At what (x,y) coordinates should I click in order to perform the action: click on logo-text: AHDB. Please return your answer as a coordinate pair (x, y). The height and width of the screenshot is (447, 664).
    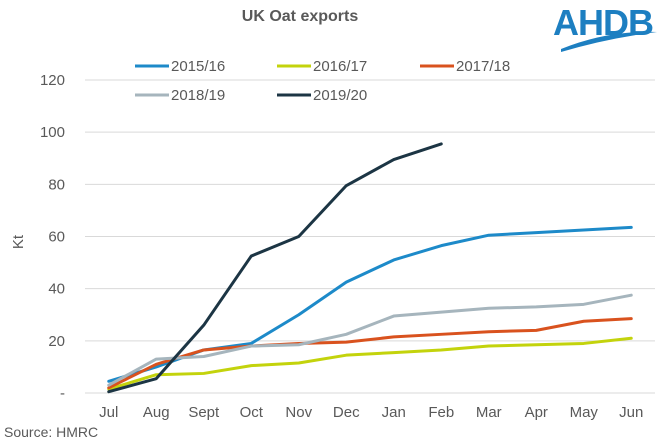
    Looking at the image, I should click on (603, 22).